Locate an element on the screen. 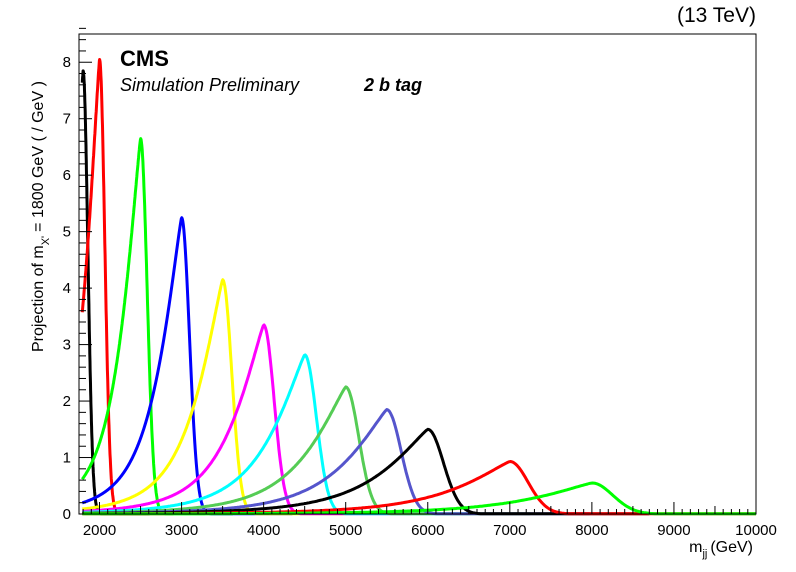 This screenshot has height=572, width=796. y-tick-label: 0 is located at coordinates (67, 514).